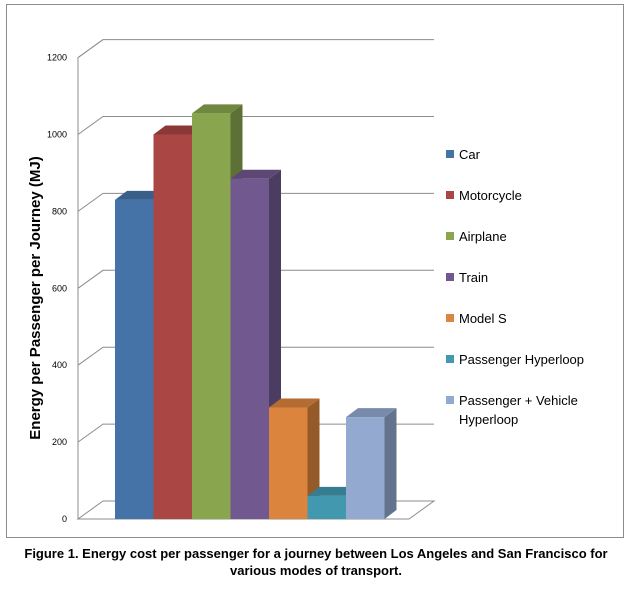 This screenshot has width=632, height=590. What do you see at coordinates (57, 58) in the screenshot?
I see `y-tick-label: 1200` at bounding box center [57, 58].